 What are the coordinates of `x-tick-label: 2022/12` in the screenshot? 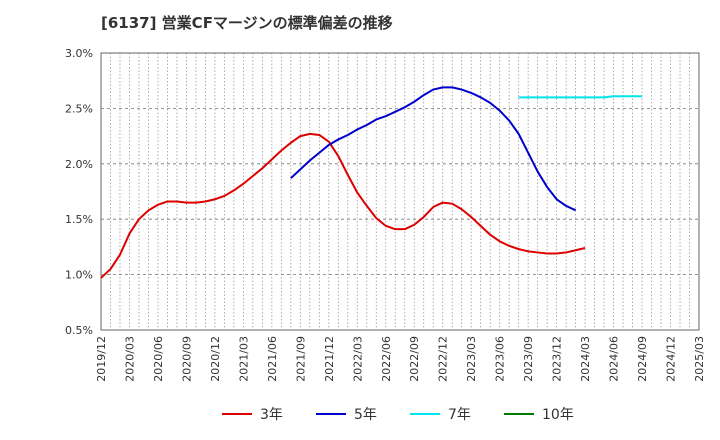 It's located at (443, 359).